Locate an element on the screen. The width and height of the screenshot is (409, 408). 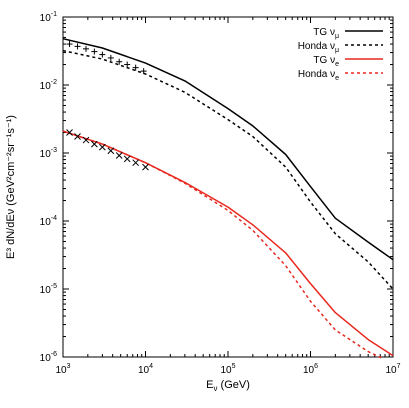
x-tick-label: 10⁴ is located at coordinates (145, 369).